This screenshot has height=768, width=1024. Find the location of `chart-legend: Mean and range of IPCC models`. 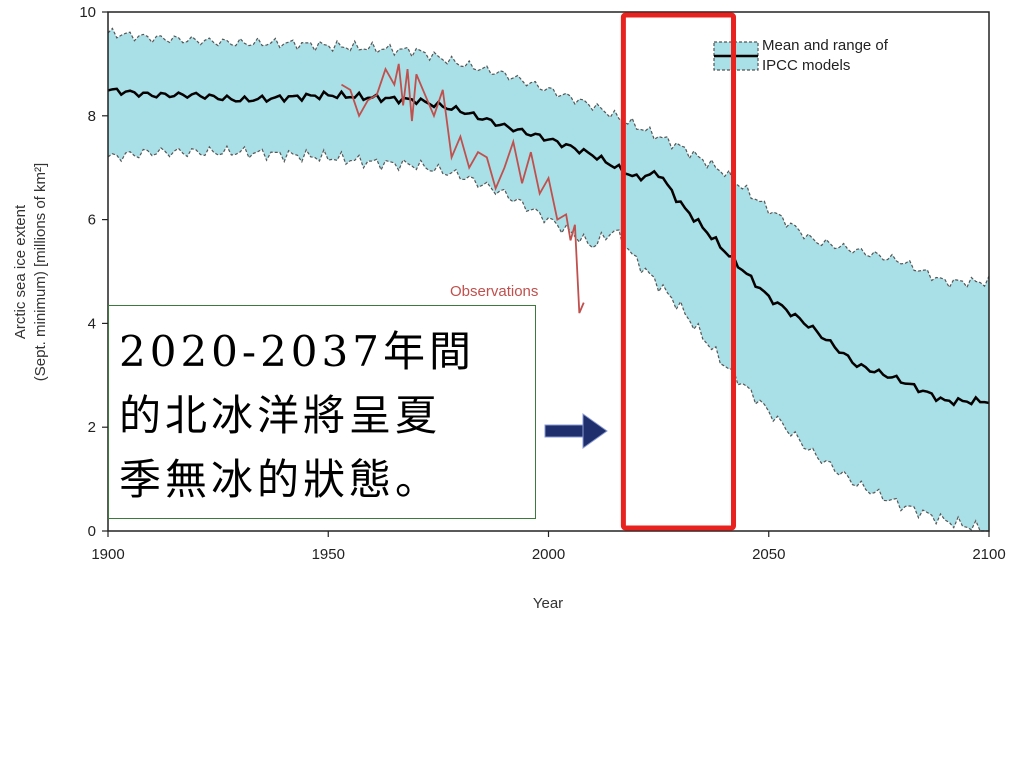

chart-legend: Mean and range of IPCC models is located at coordinates (801, 55).